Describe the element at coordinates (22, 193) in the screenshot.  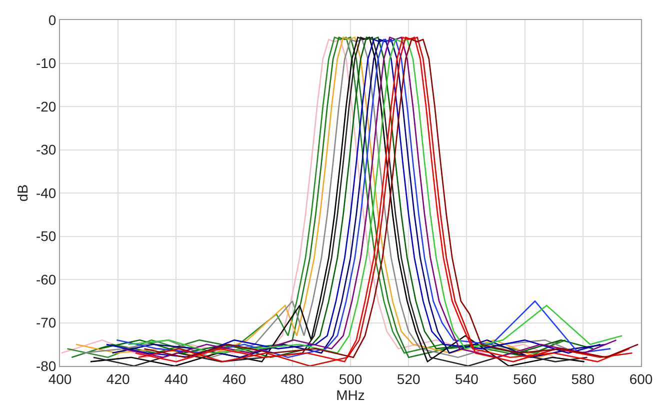
I see `y-axis-title: dB` at that location.